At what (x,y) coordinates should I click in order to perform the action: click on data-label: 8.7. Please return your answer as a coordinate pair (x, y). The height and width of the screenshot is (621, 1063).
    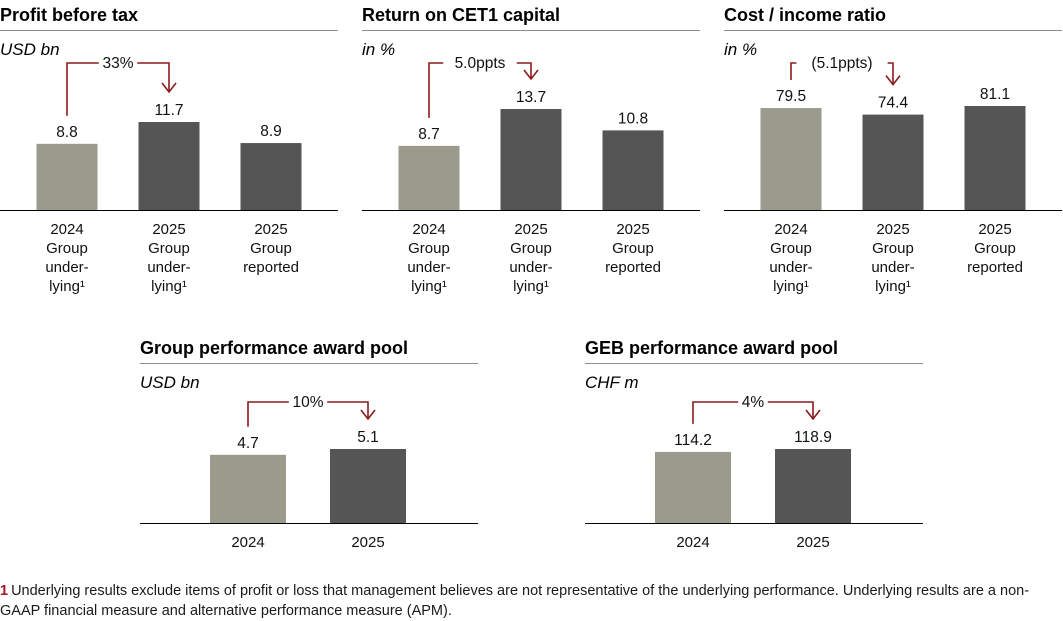
    Looking at the image, I should click on (429, 134).